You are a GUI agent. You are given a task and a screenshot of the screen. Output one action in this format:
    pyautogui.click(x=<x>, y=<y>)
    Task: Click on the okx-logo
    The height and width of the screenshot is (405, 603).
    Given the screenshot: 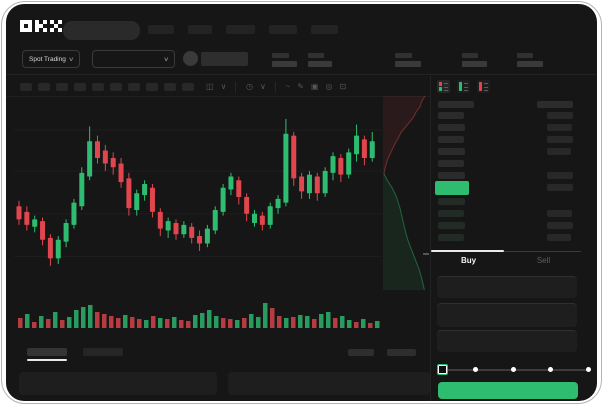 What is the action you would take?
    pyautogui.click(x=41, y=26)
    